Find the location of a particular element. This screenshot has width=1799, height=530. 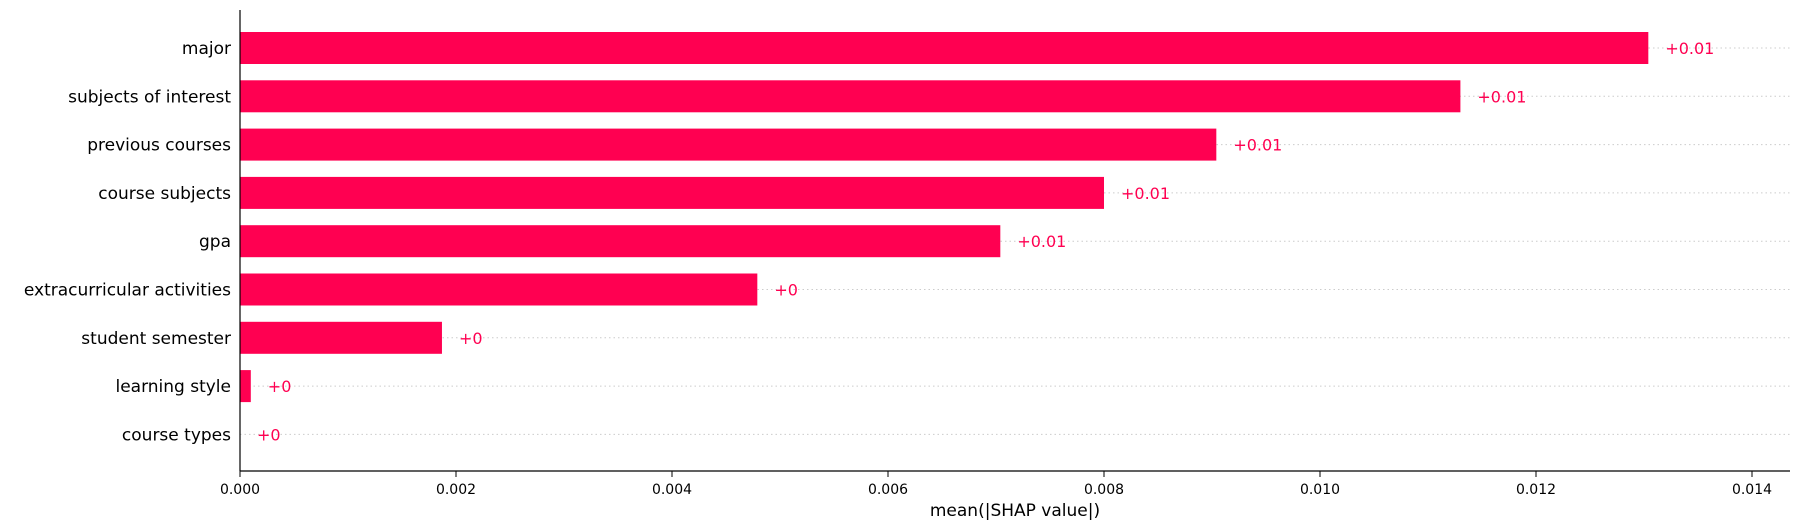

category-label: course types is located at coordinates (176, 435).